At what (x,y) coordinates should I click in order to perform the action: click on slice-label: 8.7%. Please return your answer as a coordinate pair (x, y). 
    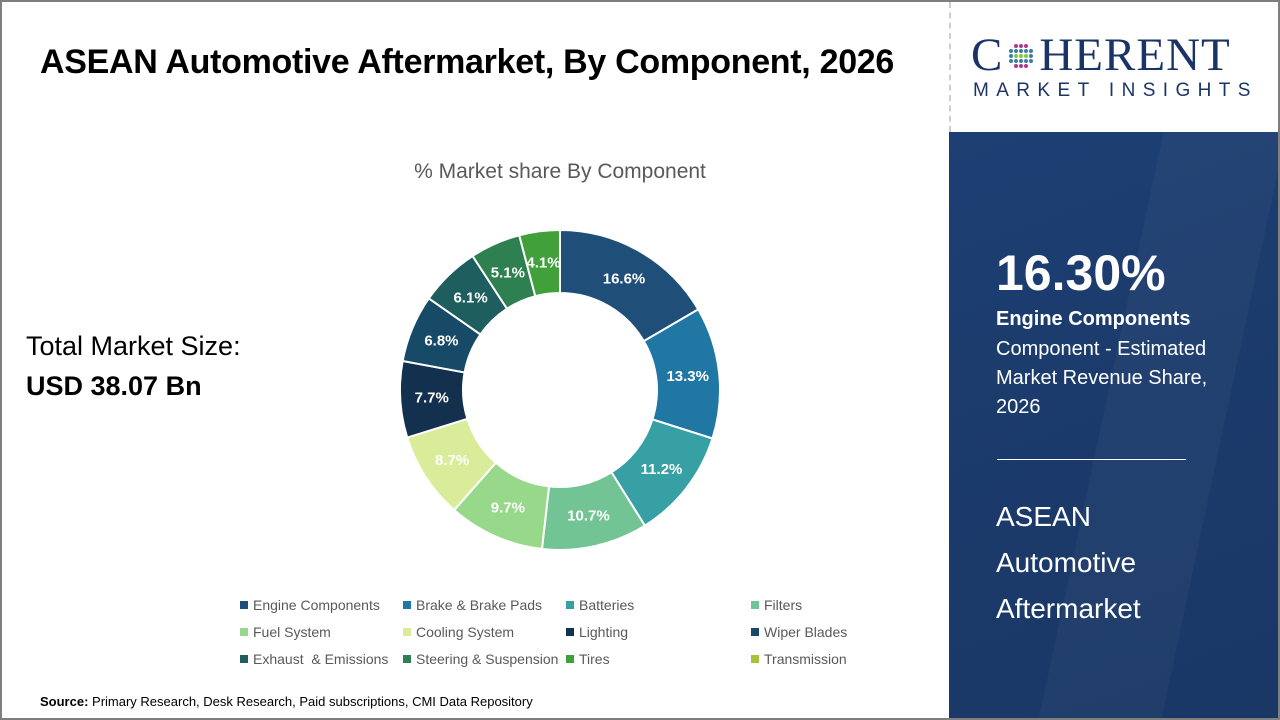
    Looking at the image, I should click on (452, 460).